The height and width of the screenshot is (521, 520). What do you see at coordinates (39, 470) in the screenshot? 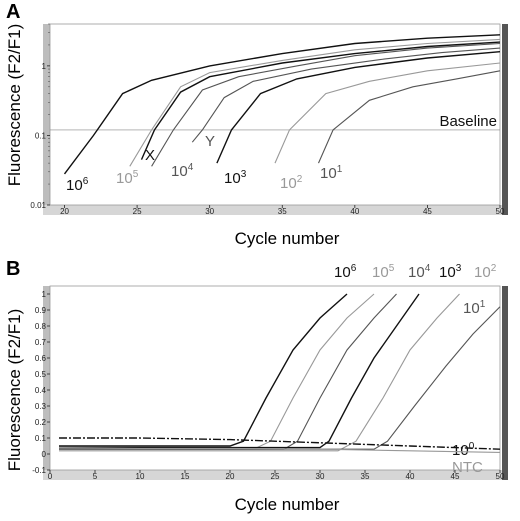
I see `y-tick-label: -0.1` at bounding box center [39, 470].